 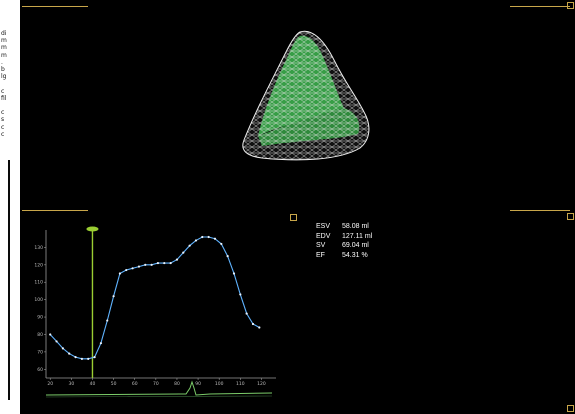 What do you see at coordinates (355, 245) in the screenshot?
I see `metric-value: 69.04 ml` at bounding box center [355, 245].